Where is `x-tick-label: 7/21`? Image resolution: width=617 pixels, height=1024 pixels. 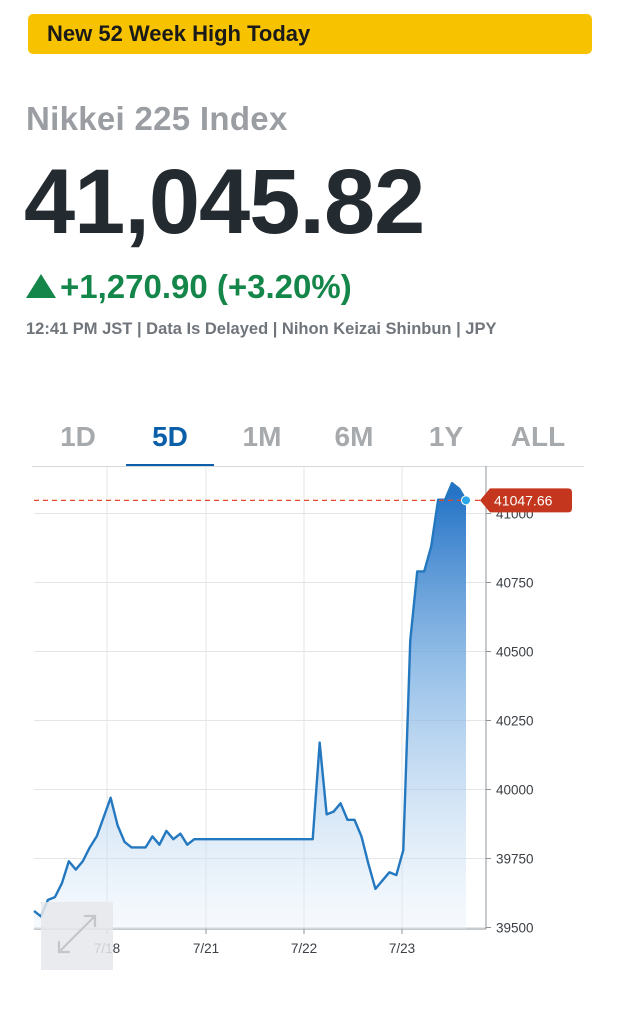
x-tick-label: 7/21 is located at coordinates (206, 948).